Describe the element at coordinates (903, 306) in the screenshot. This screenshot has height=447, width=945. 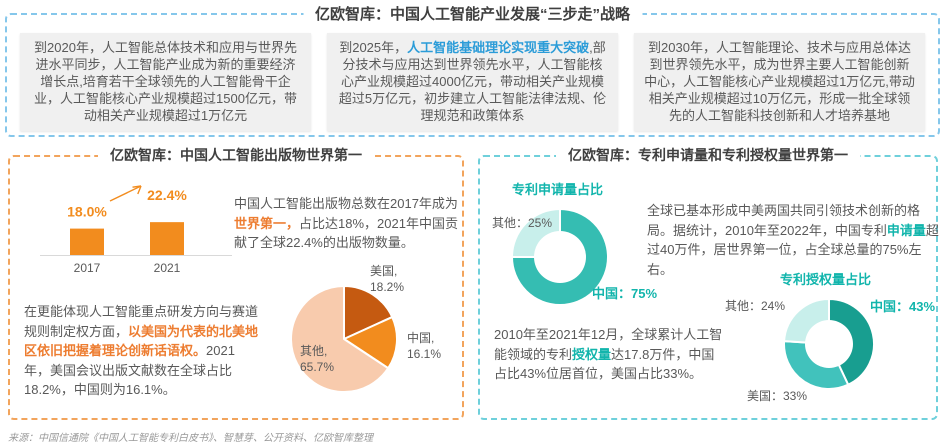
I see `grants-label-china: 中国：43%` at that location.